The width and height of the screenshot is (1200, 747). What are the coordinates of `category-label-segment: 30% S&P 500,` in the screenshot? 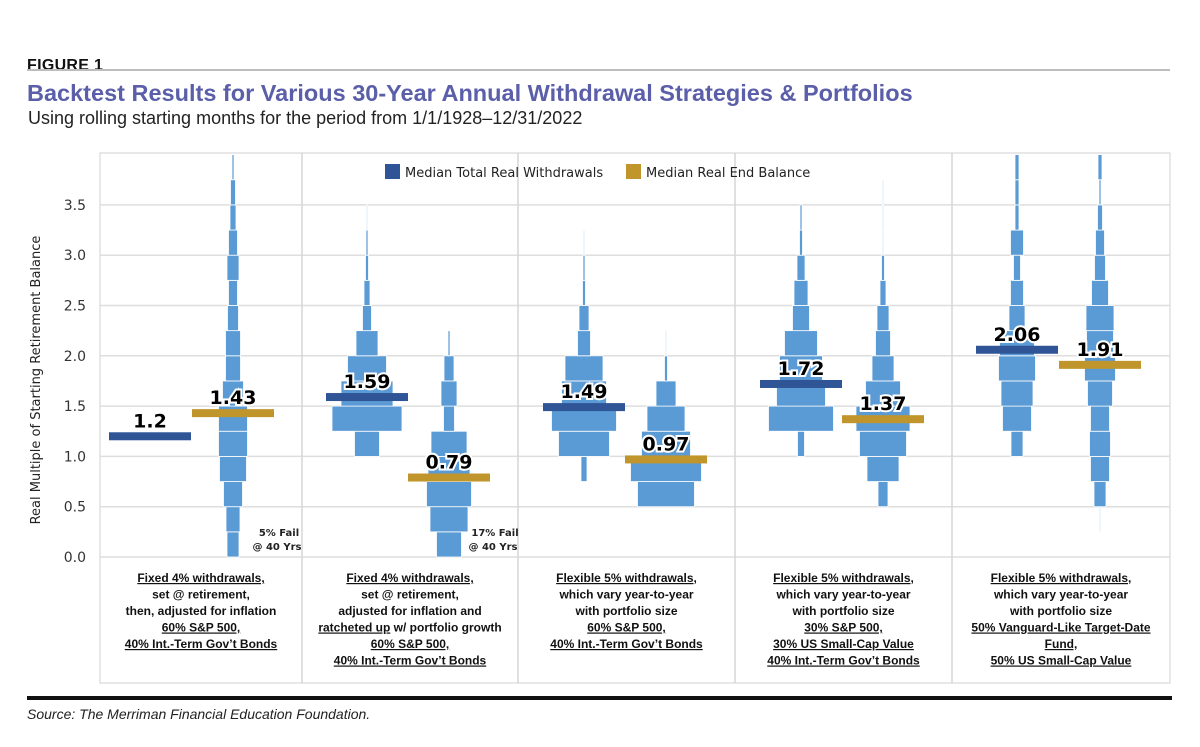 It's located at (843, 628).